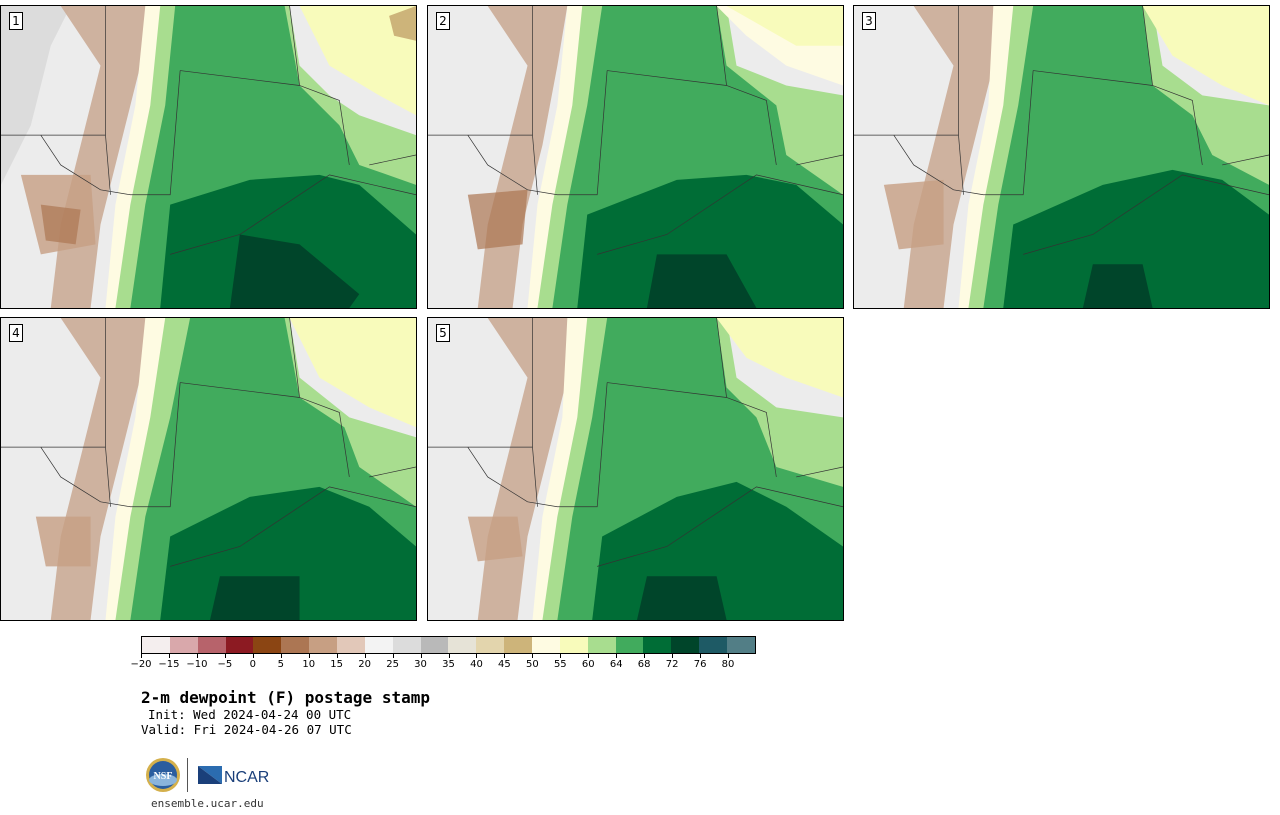 This screenshot has width=1280, height=815. Describe the element at coordinates (309, 664) in the screenshot. I see `colorbar-tick-label: 10` at that location.